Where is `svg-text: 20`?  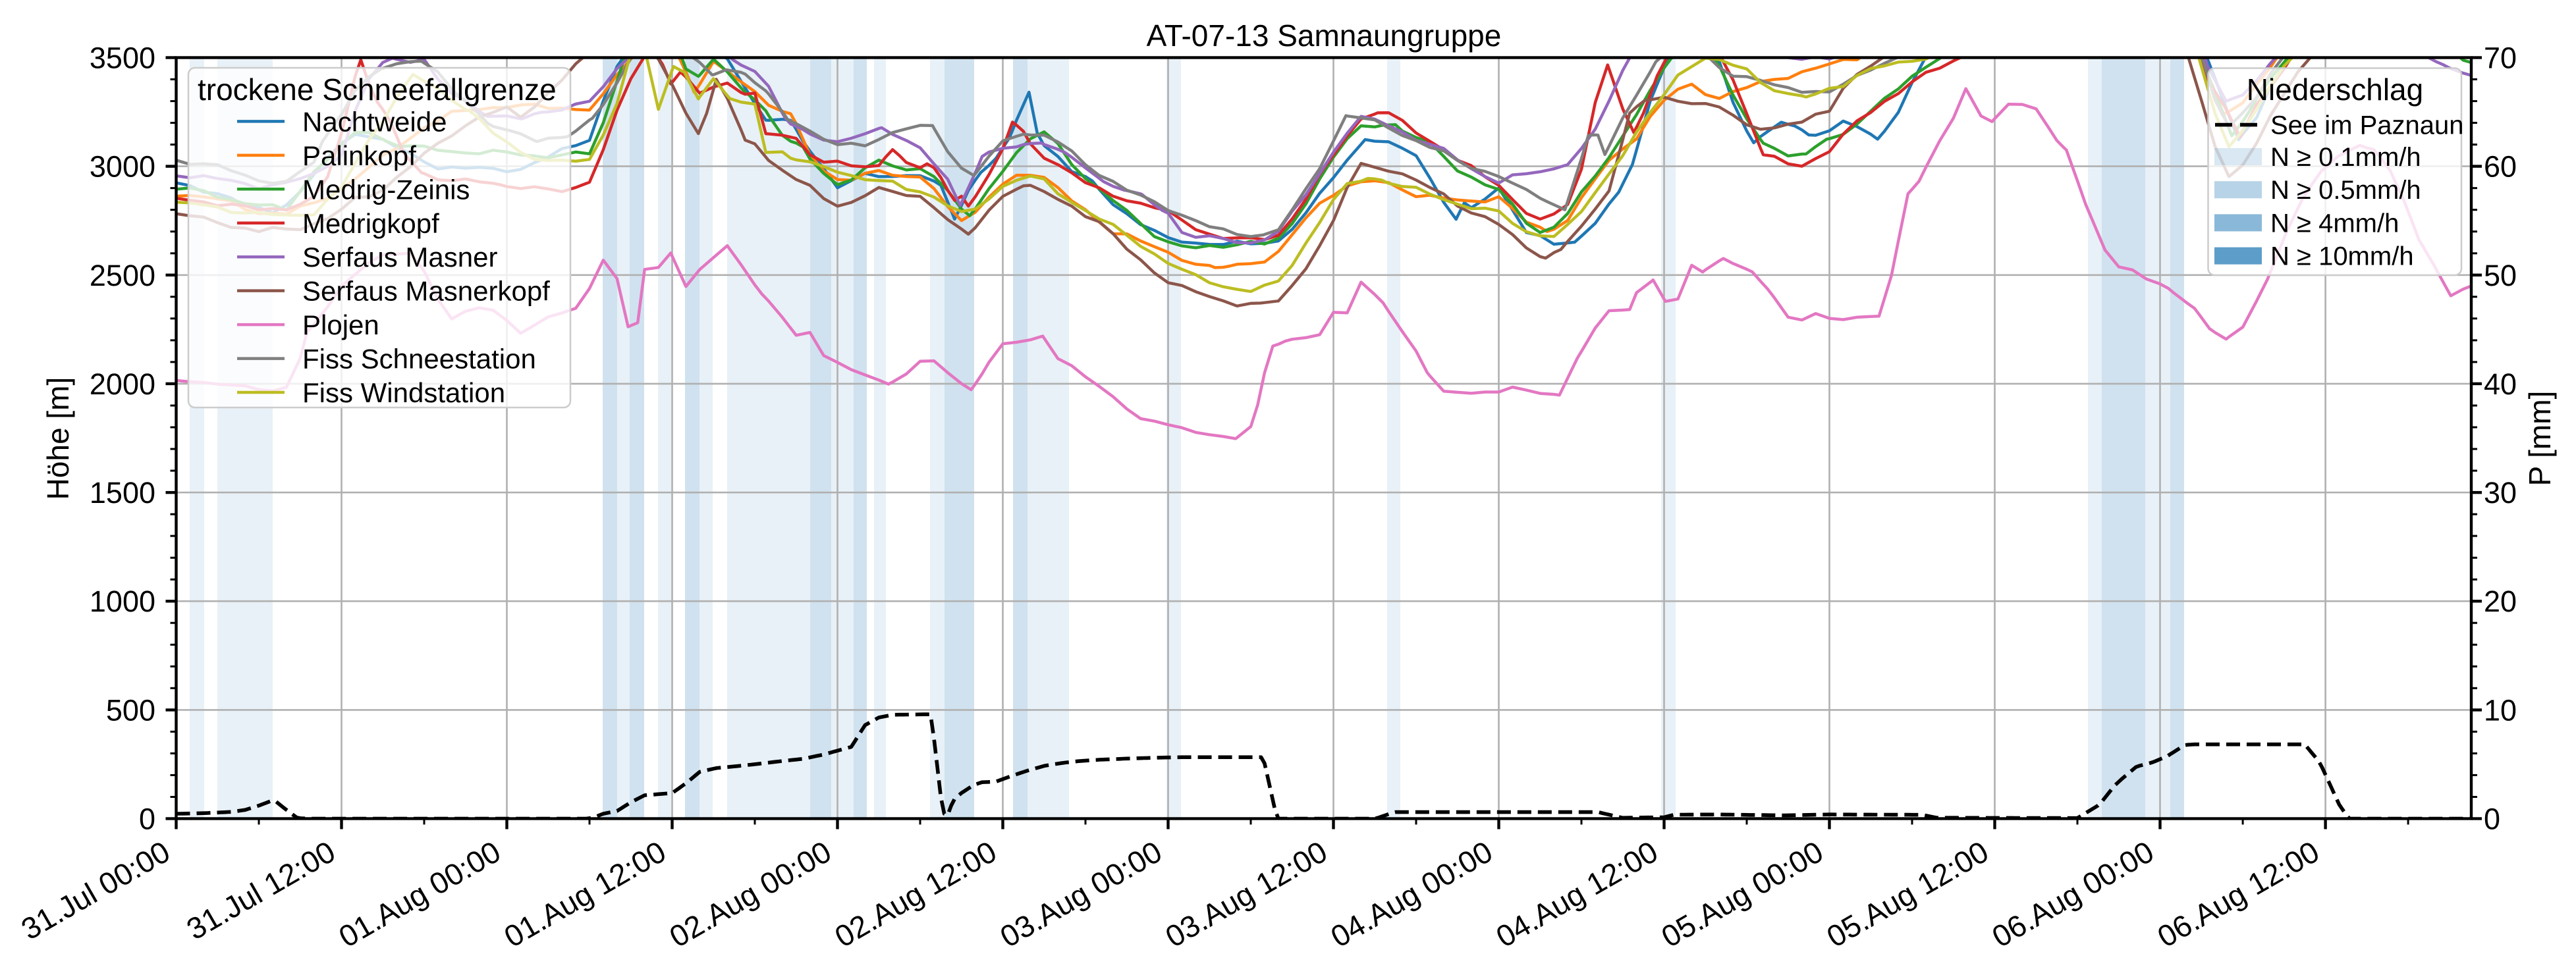 svg-text: 20 is located at coordinates (2500, 601).